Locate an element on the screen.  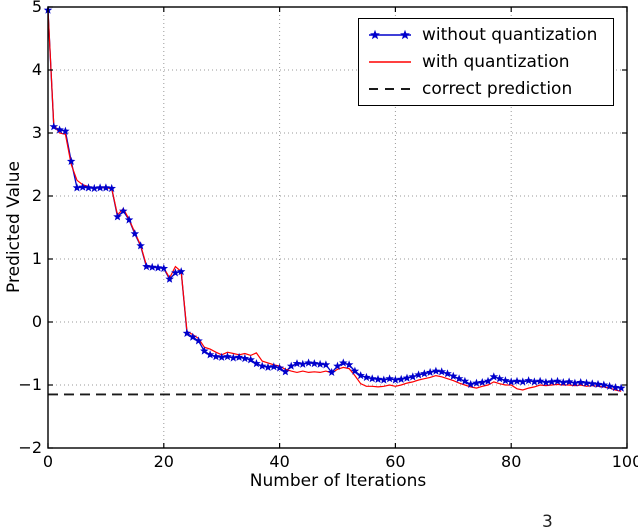
legend-item-correct-prediction: correct prediction is located at coordinates (488, 89).